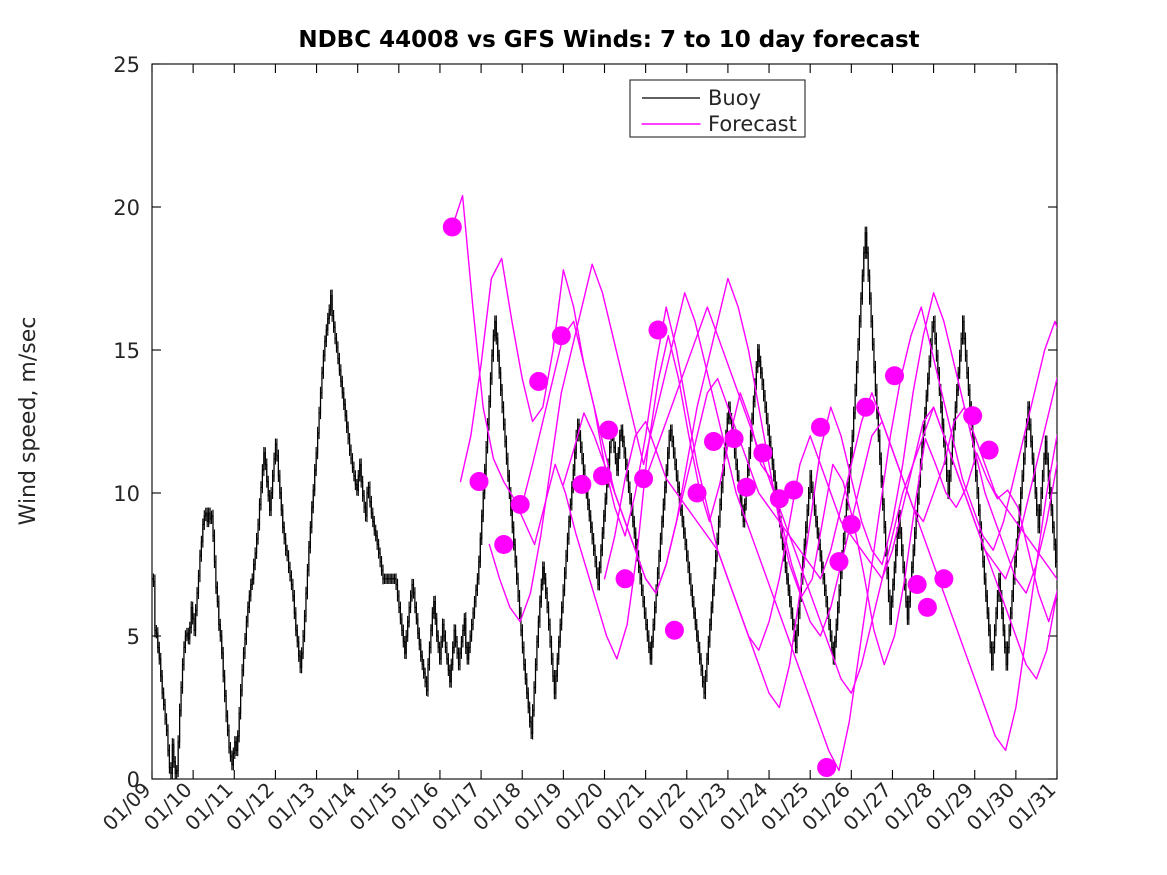 The width and height of the screenshot is (1167, 875). Describe the element at coordinates (126, 208) in the screenshot. I see `y-tick-label: 20` at that location.